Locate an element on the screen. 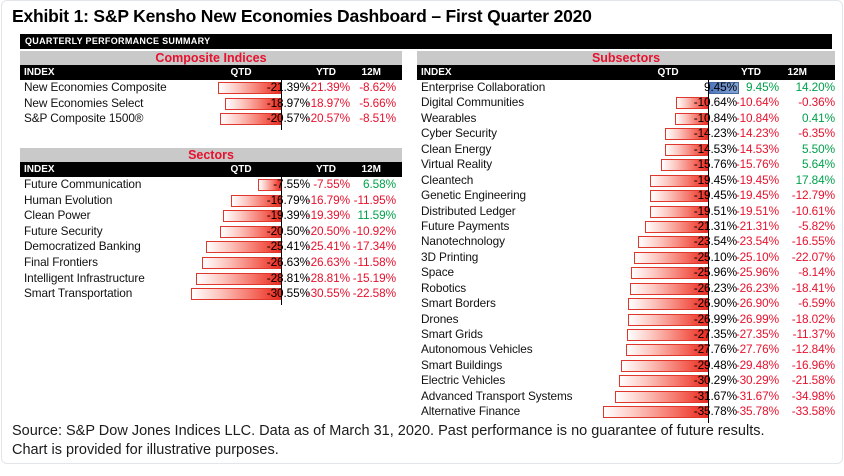  ytd-value: -14.53% is located at coordinates (757, 148).